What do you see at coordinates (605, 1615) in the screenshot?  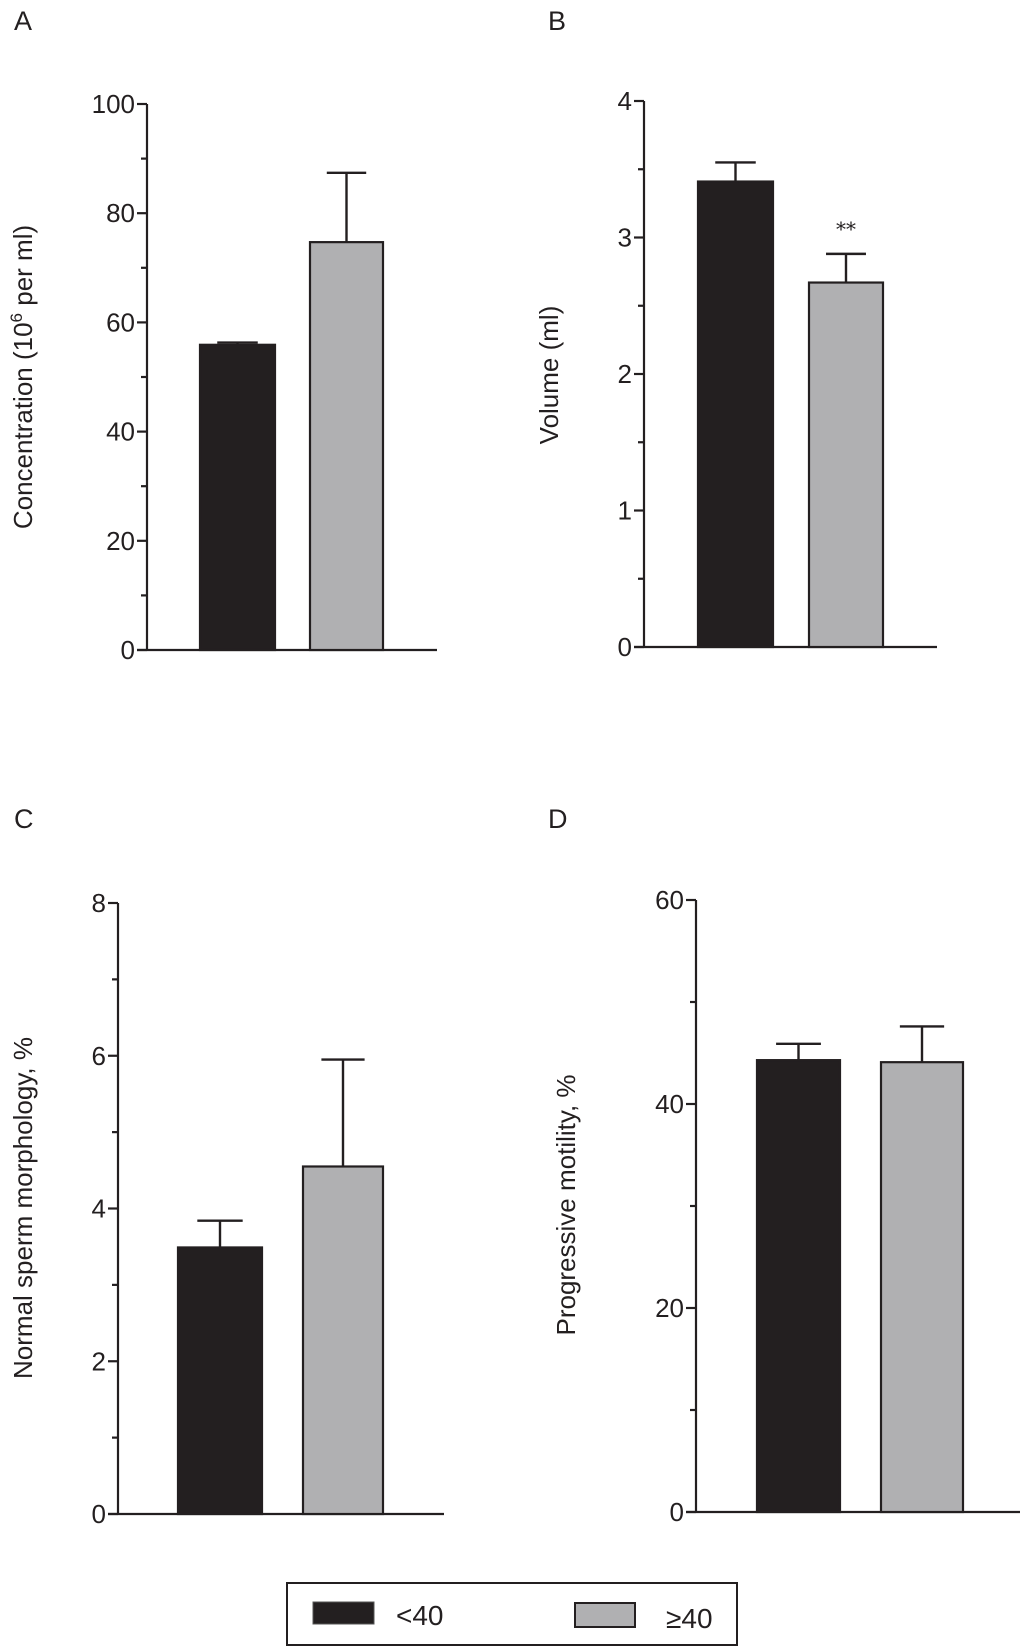 I see `legend-swatch-40-plus` at bounding box center [605, 1615].